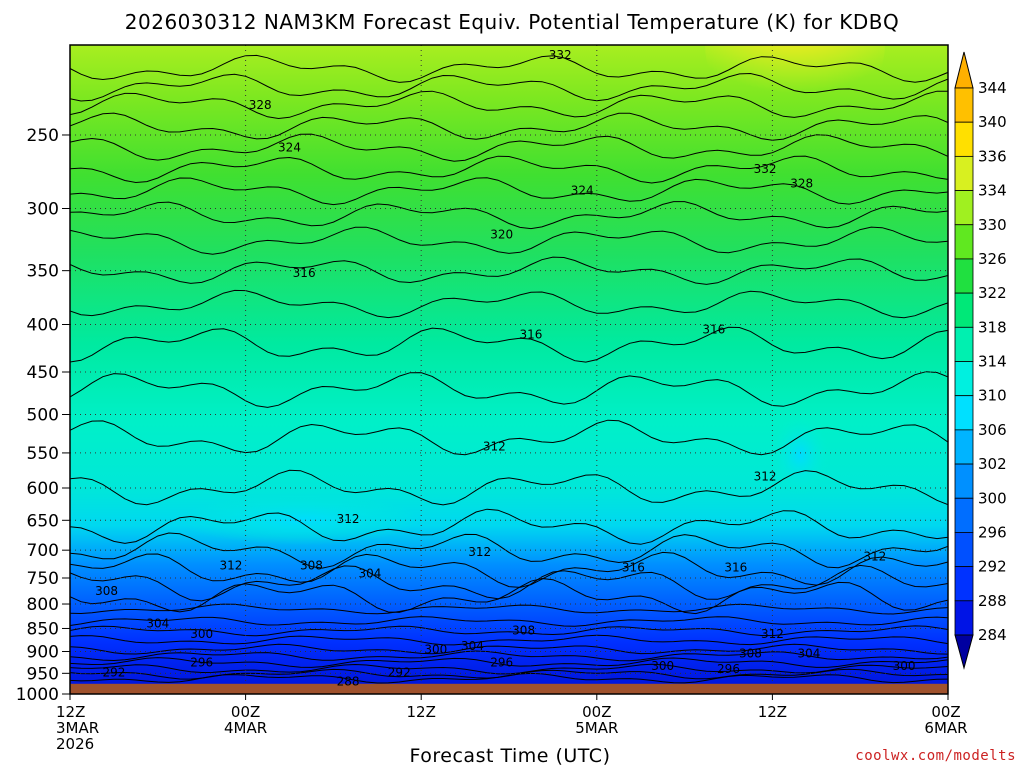 This screenshot has width=1024, height=768. I want to click on colorbar-label: 296, so click(992, 532).